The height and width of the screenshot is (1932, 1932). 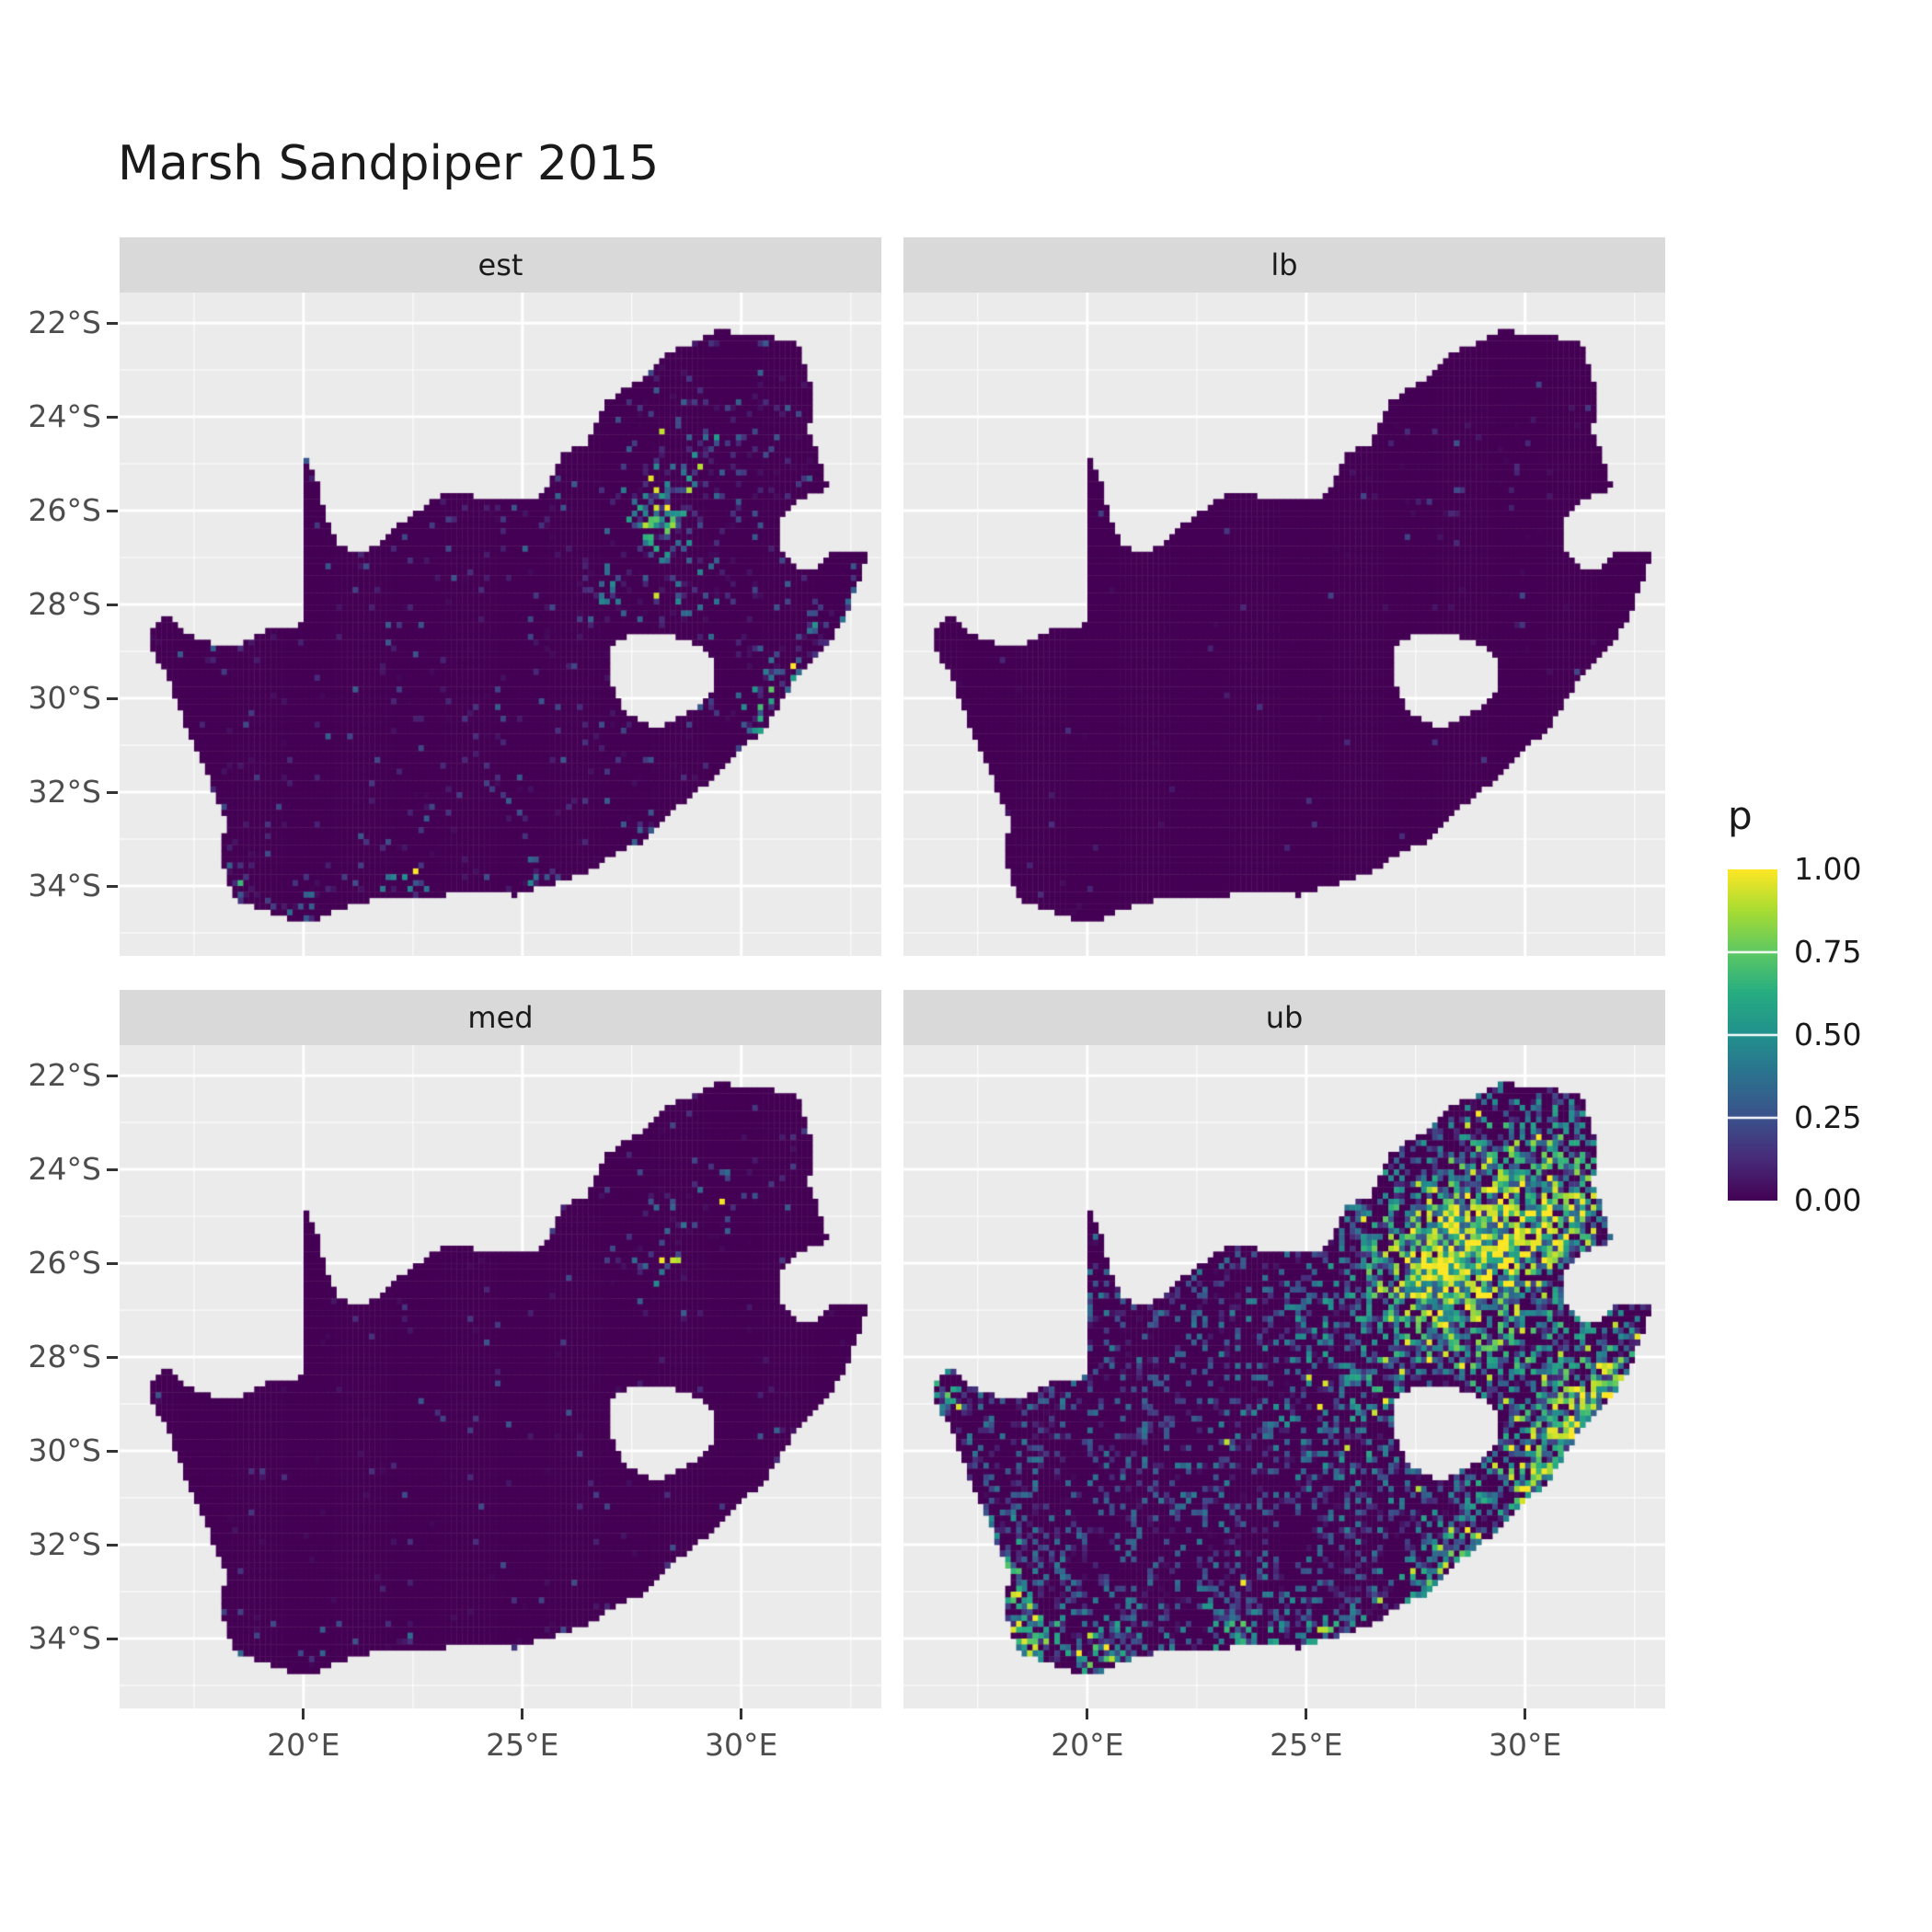 I want to click on facet-panel-est: est, so click(x=500, y=596).